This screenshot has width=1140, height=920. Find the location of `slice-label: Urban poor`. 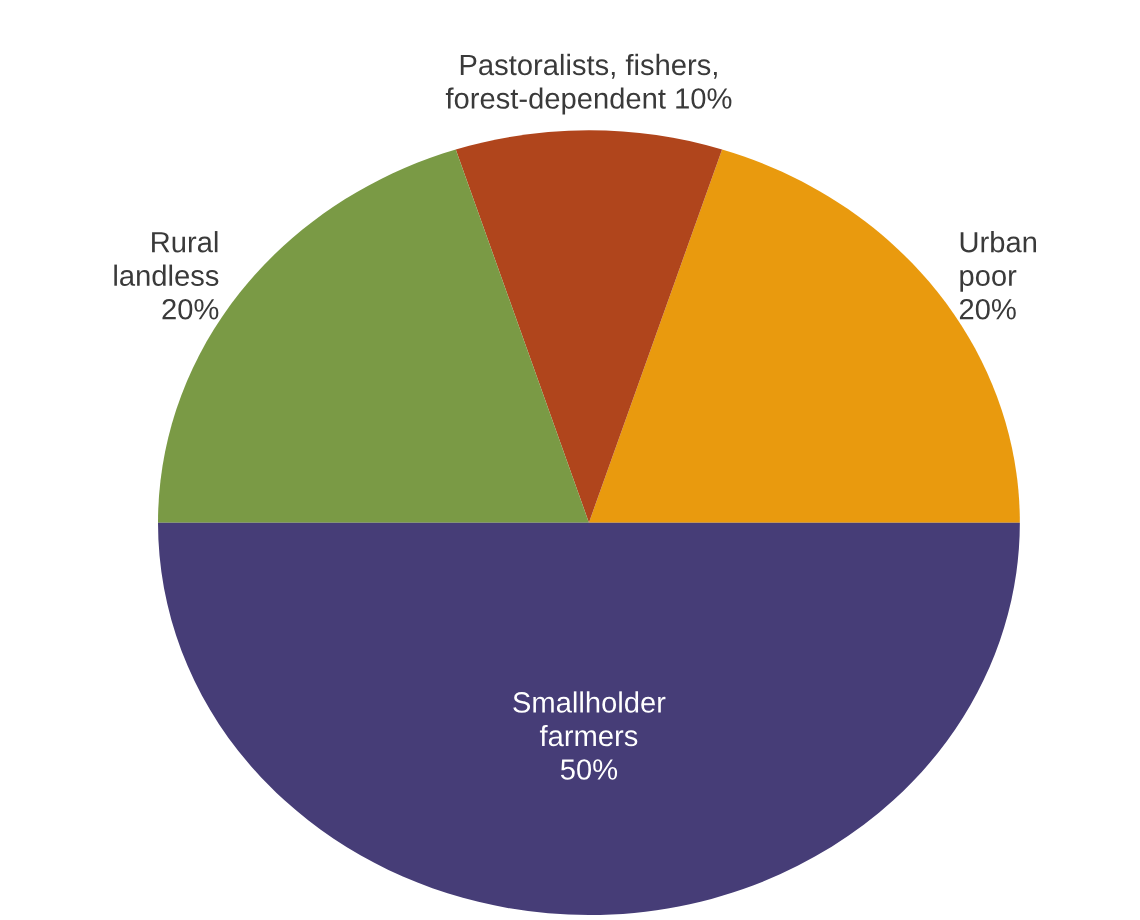

slice-label: Urban poor is located at coordinates (998, 261).